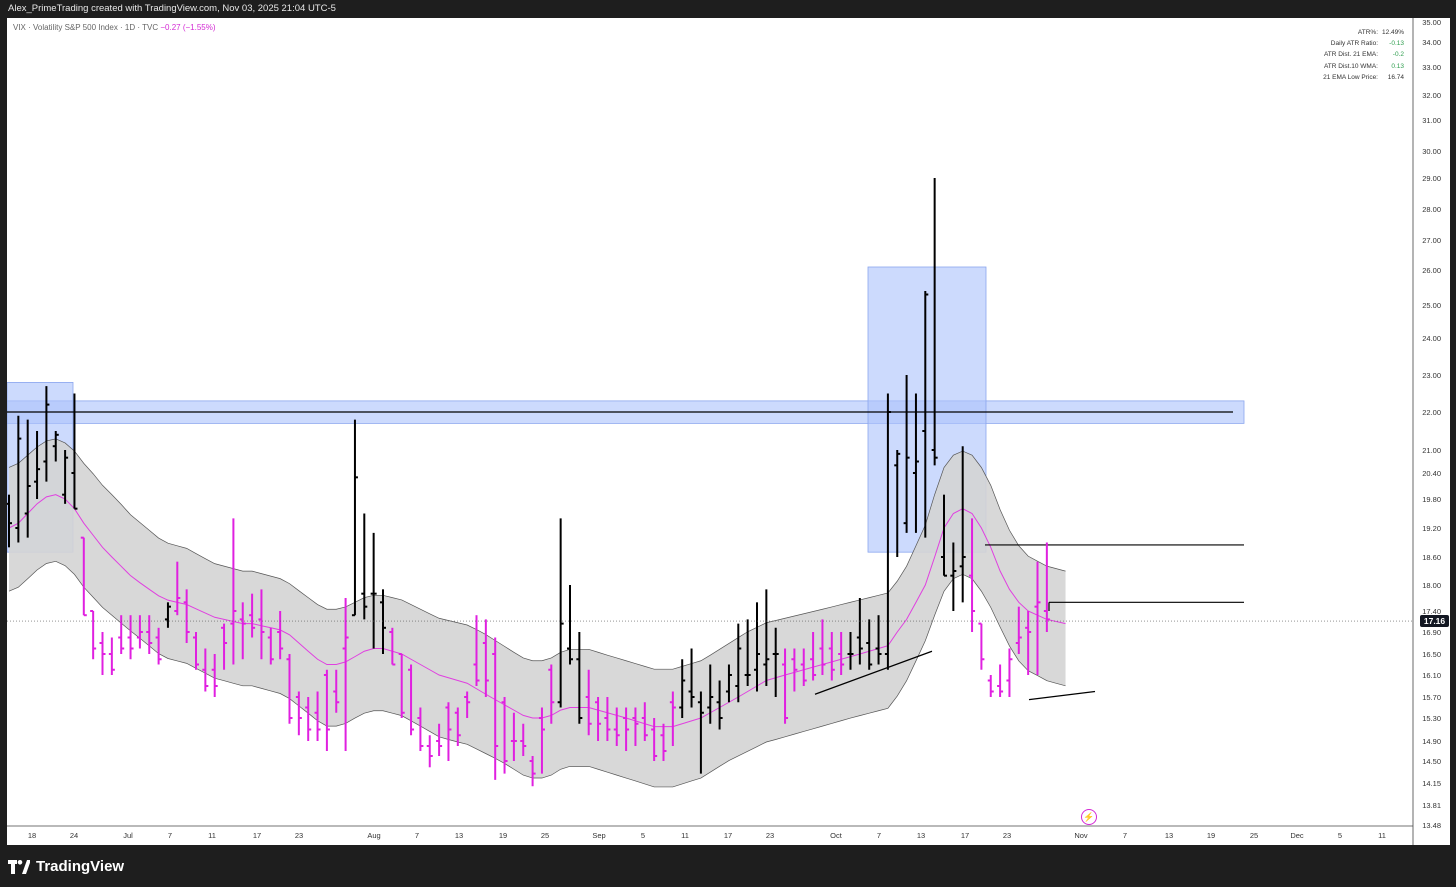 The height and width of the screenshot is (887, 1456). What do you see at coordinates (1396, 44) in the screenshot?
I see `stat-value: -0.13` at bounding box center [1396, 44].